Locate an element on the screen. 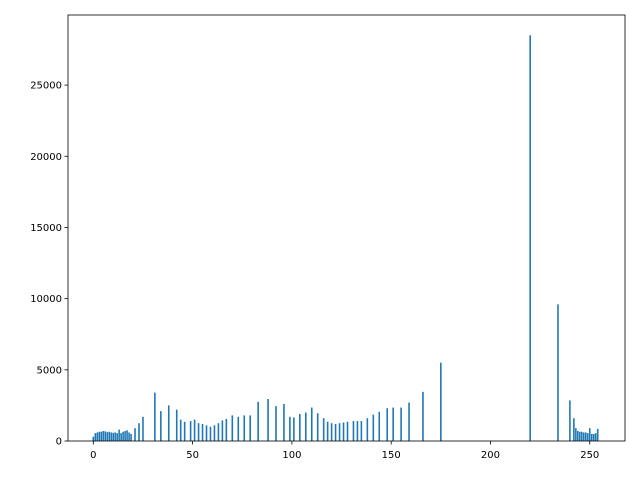 Image resolution: width=640 pixels, height=480 pixels. x-tick-label: 200 is located at coordinates (490, 455).